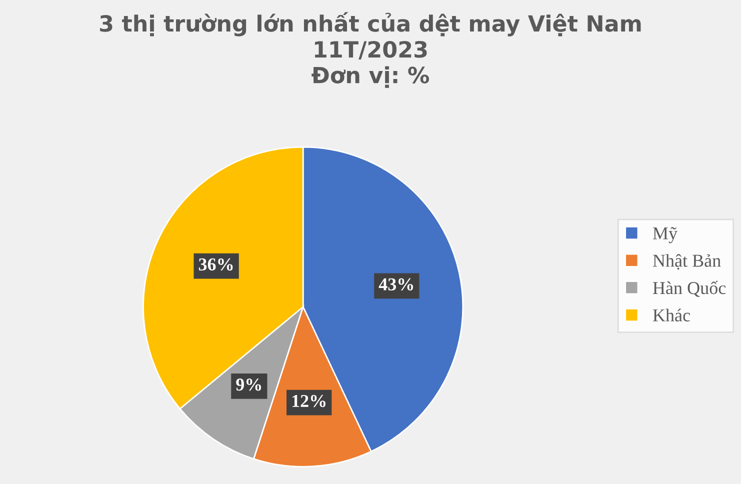  What do you see at coordinates (309, 401) in the screenshot?
I see `data-label: 12%` at bounding box center [309, 401].